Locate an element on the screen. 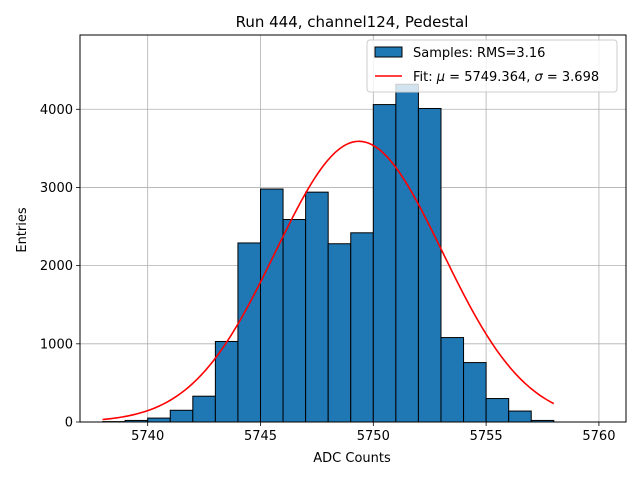  y-tick-label: 2000 is located at coordinates (56, 266).